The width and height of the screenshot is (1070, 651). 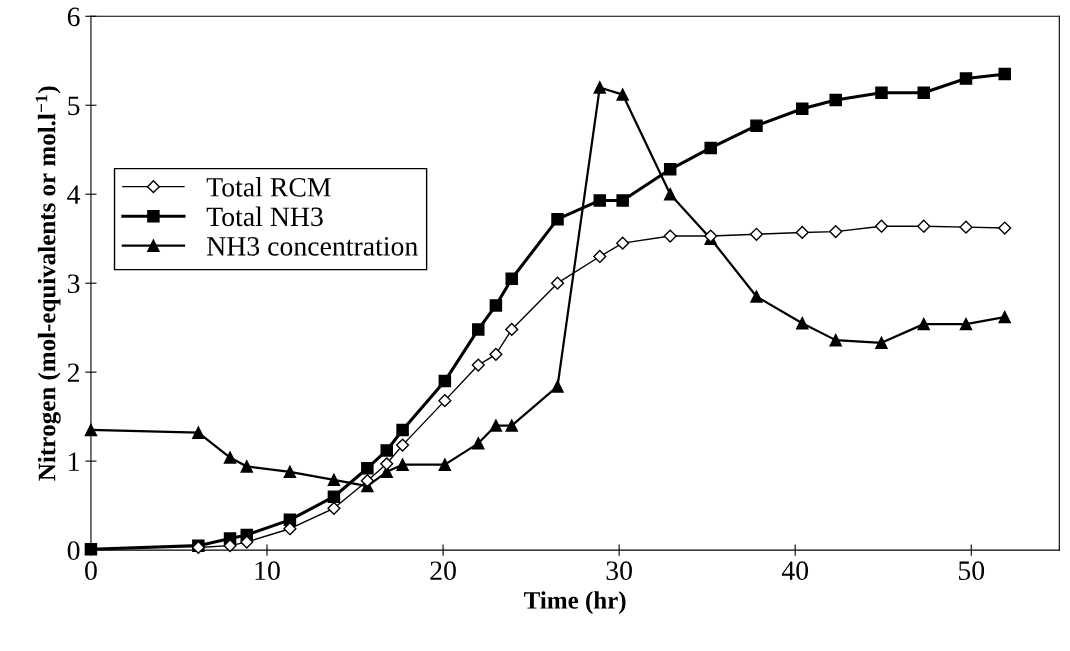 What do you see at coordinates (443, 571) in the screenshot?
I see `x-tick-label: 20` at bounding box center [443, 571].